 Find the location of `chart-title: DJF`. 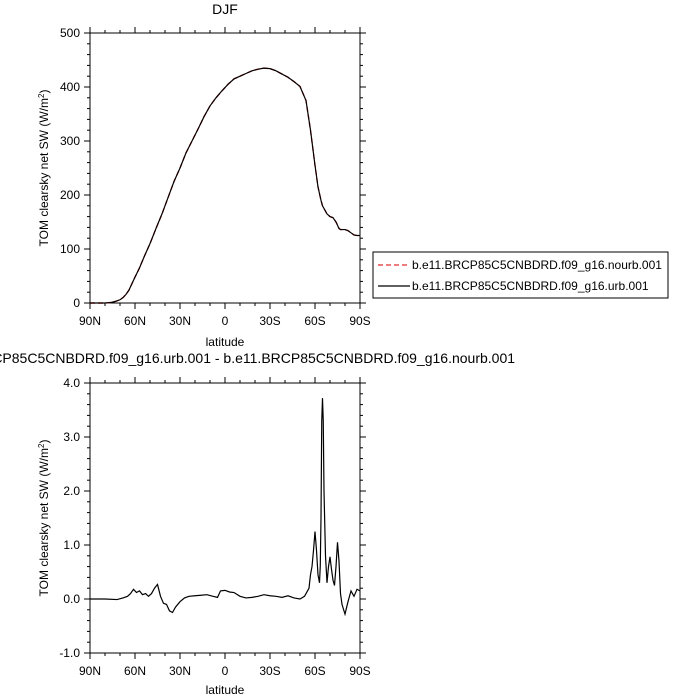

chart-title: DJF is located at coordinates (225, 9).